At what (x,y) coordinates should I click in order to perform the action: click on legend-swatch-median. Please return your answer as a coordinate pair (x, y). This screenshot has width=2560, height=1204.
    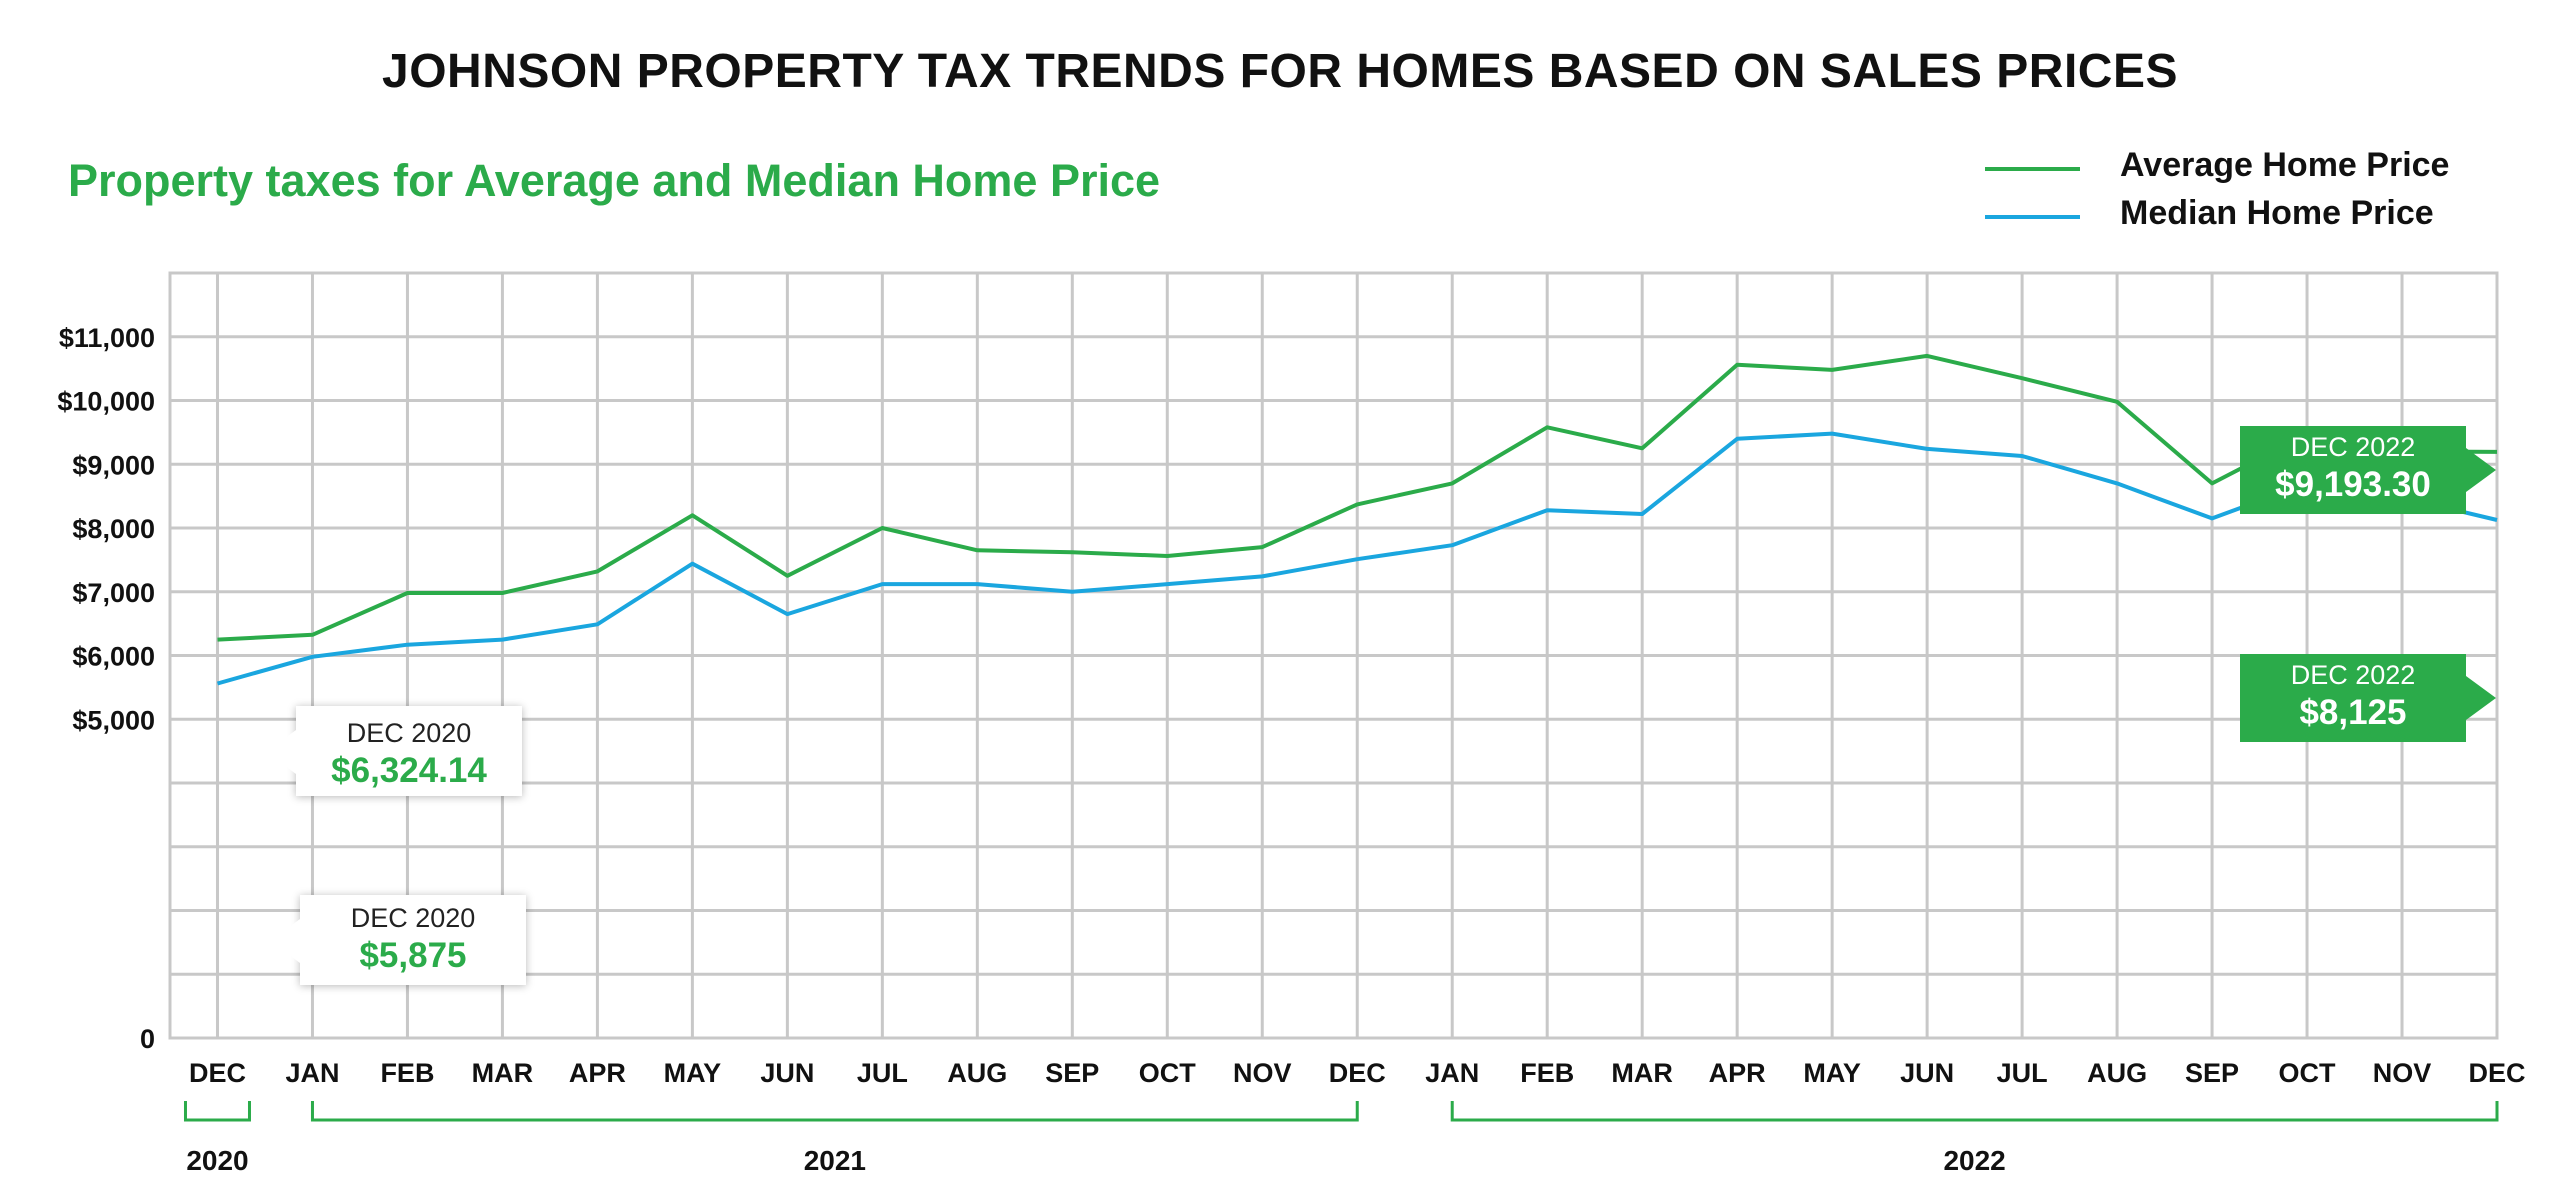
    Looking at the image, I should click on (2032, 217).